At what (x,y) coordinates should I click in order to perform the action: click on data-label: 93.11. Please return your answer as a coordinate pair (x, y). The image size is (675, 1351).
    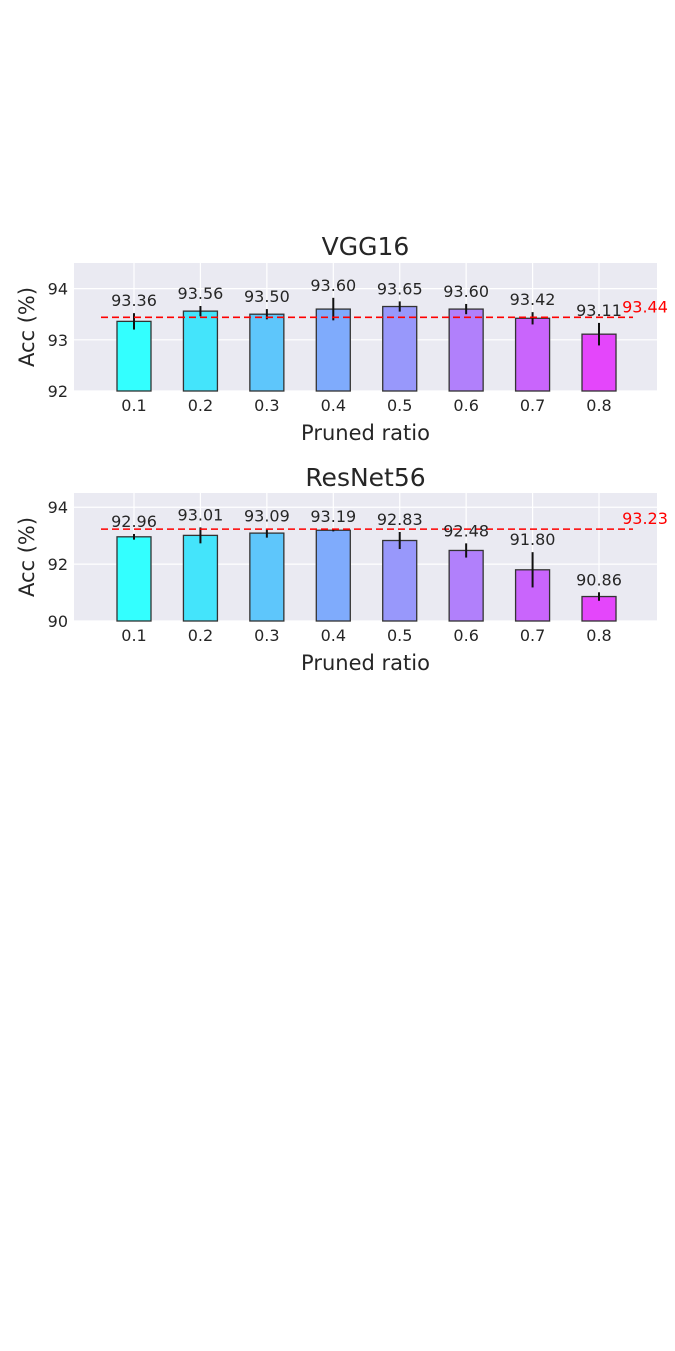
    Looking at the image, I should click on (599, 310).